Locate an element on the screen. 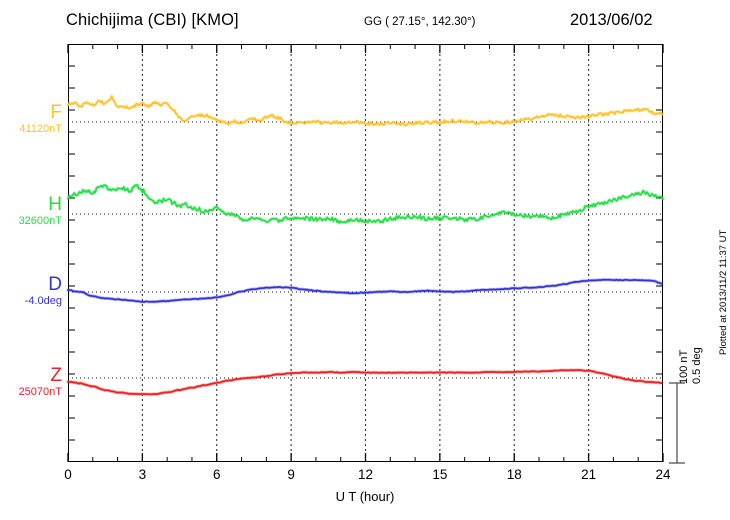 The image size is (730, 520). component-baseline-f: 41120nT is located at coordinates (40, 129).